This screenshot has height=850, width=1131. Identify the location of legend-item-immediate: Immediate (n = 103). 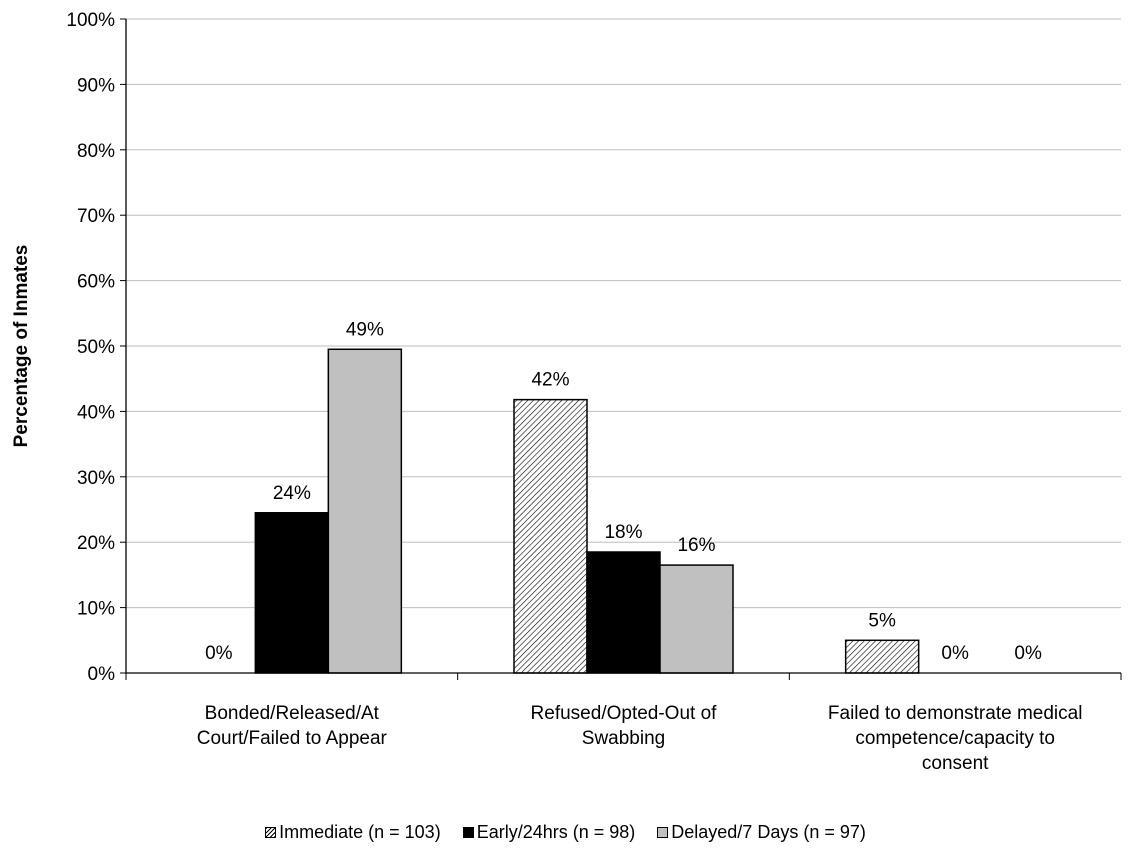
(353, 832).